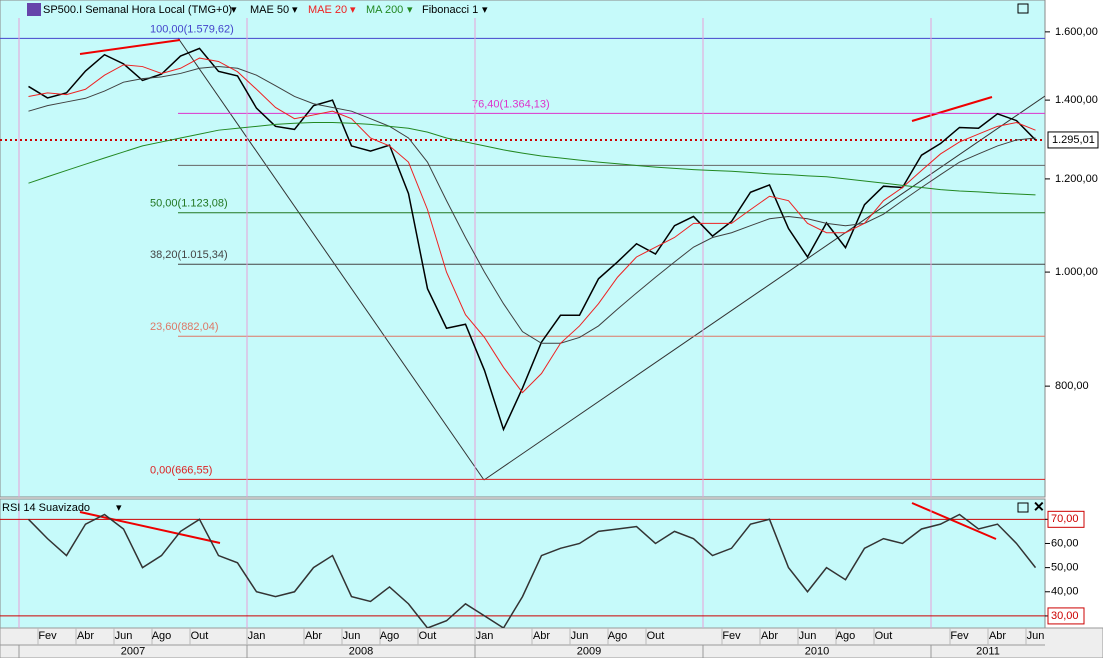 The height and width of the screenshot is (658, 1103). Describe the element at coordinates (133, 651) in the screenshot. I see `year-label: 2007` at that location.